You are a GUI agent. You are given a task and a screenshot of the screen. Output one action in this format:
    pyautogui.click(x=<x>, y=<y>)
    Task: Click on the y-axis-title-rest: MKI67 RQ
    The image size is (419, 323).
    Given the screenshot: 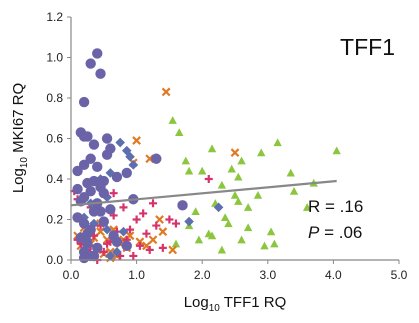 What is the action you would take?
    pyautogui.click(x=18, y=120)
    